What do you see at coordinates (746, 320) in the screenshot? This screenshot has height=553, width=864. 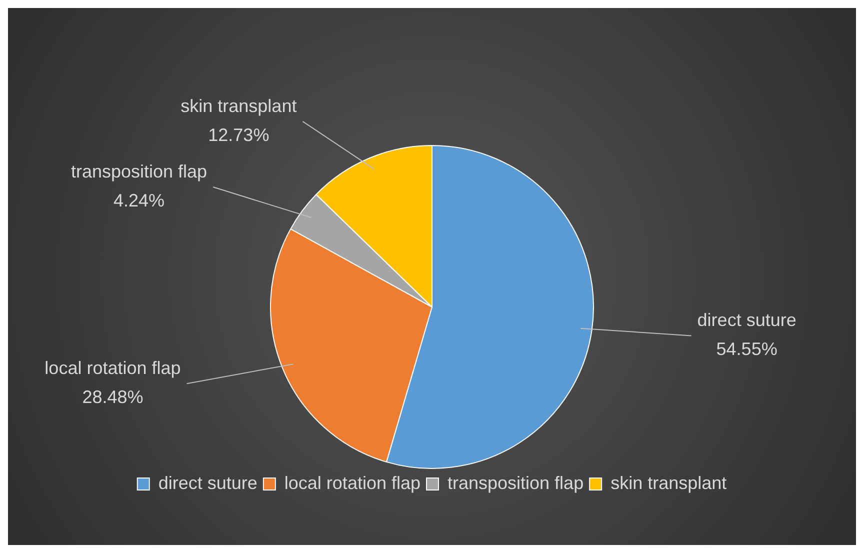 I see `slice-label: direct suture` at bounding box center [746, 320].